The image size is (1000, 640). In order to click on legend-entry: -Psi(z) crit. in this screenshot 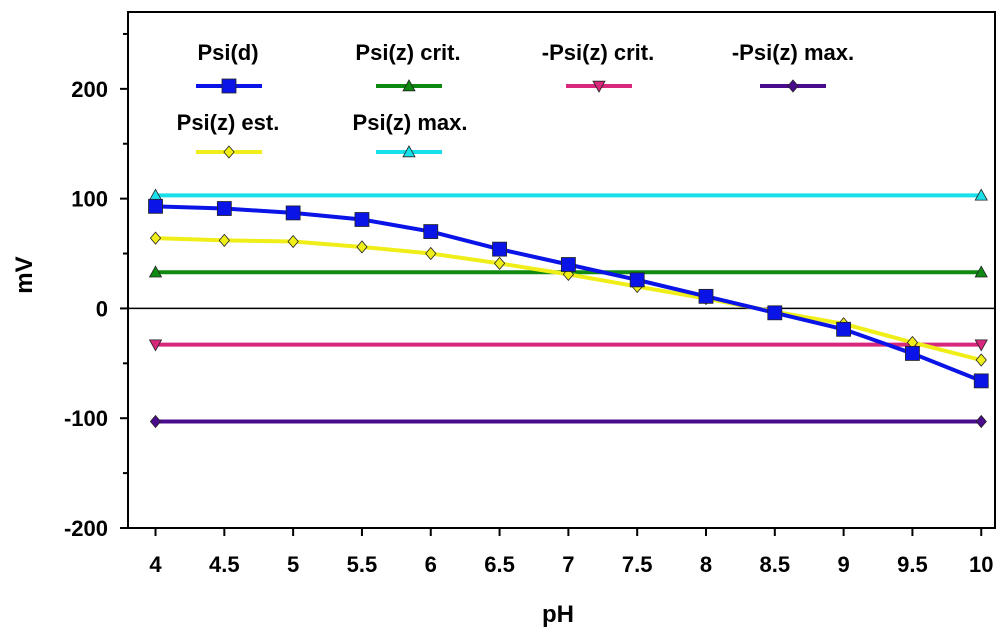, I will do `click(598, 66)`.